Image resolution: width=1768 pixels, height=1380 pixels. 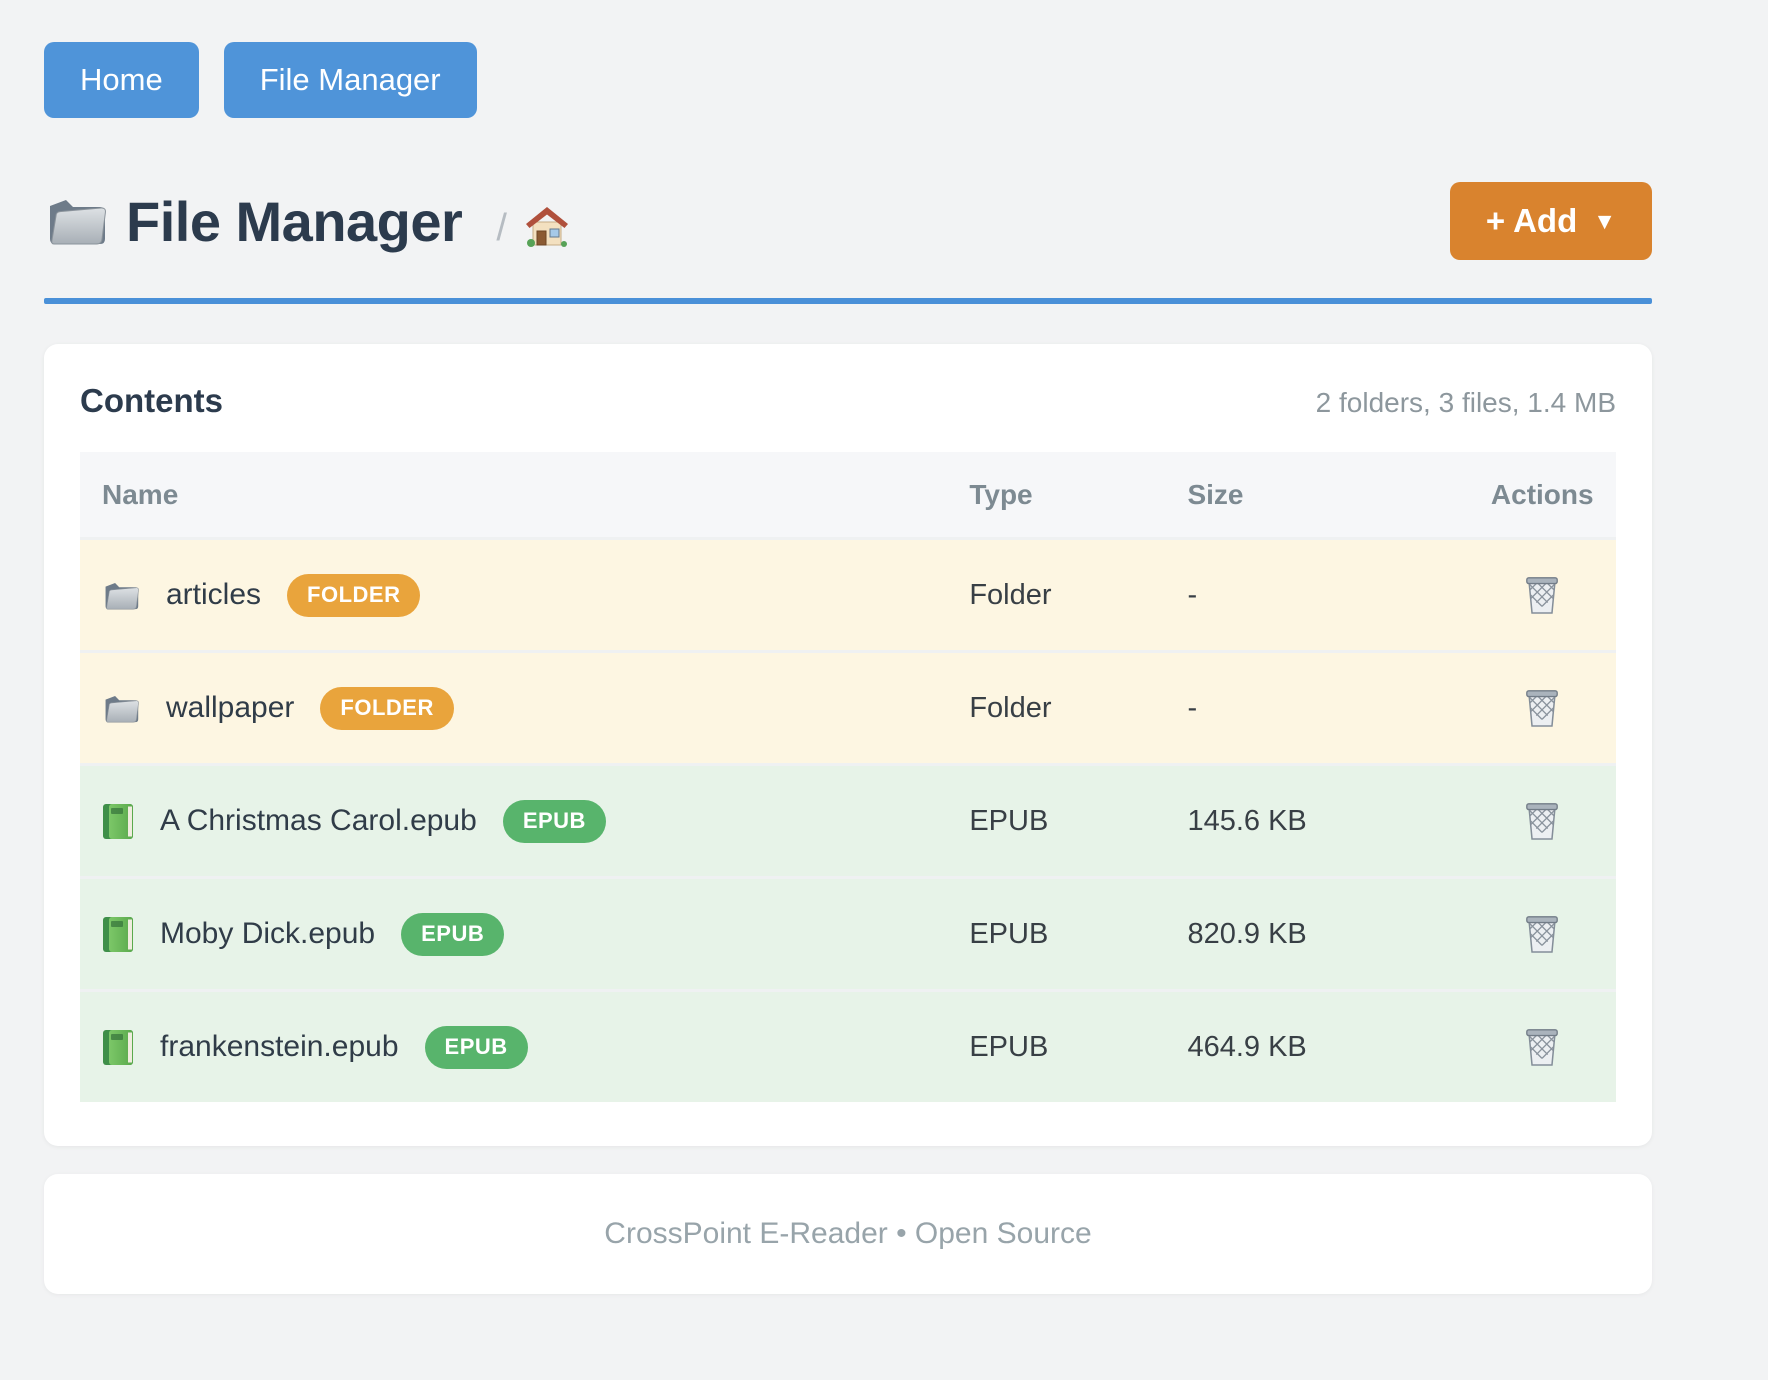 What do you see at coordinates (848, 80) in the screenshot?
I see `top-nav: Home File Manager` at bounding box center [848, 80].